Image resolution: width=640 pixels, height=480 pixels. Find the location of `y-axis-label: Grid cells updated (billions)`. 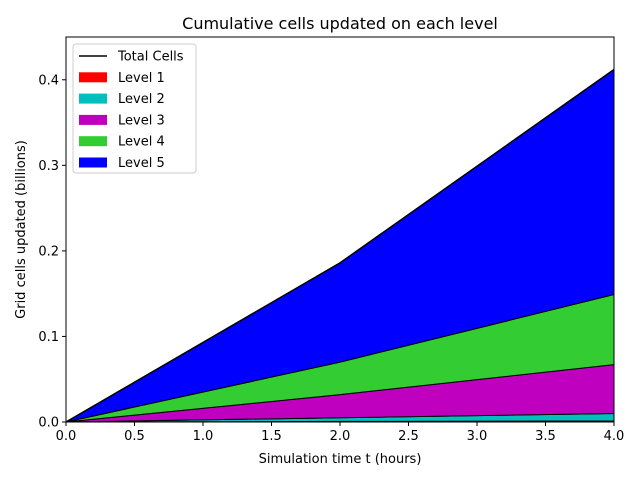

y-axis-label: Grid cells updated (billions) is located at coordinates (21, 229).